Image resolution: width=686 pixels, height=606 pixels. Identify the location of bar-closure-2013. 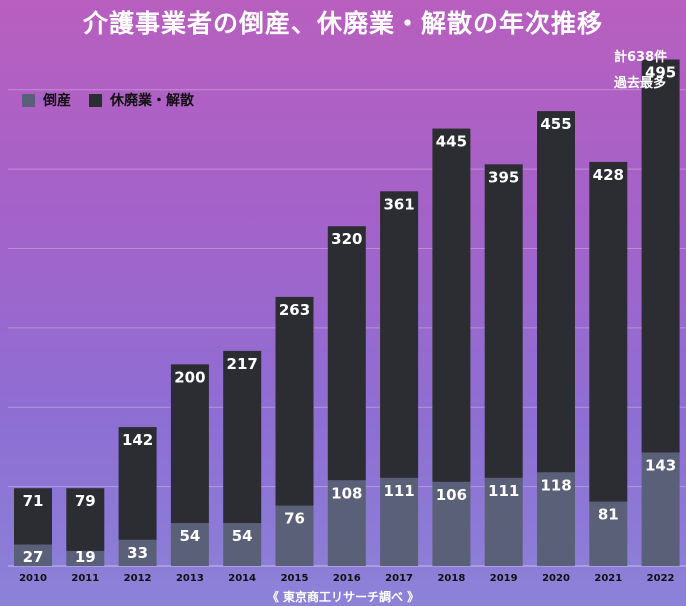
(189, 444).